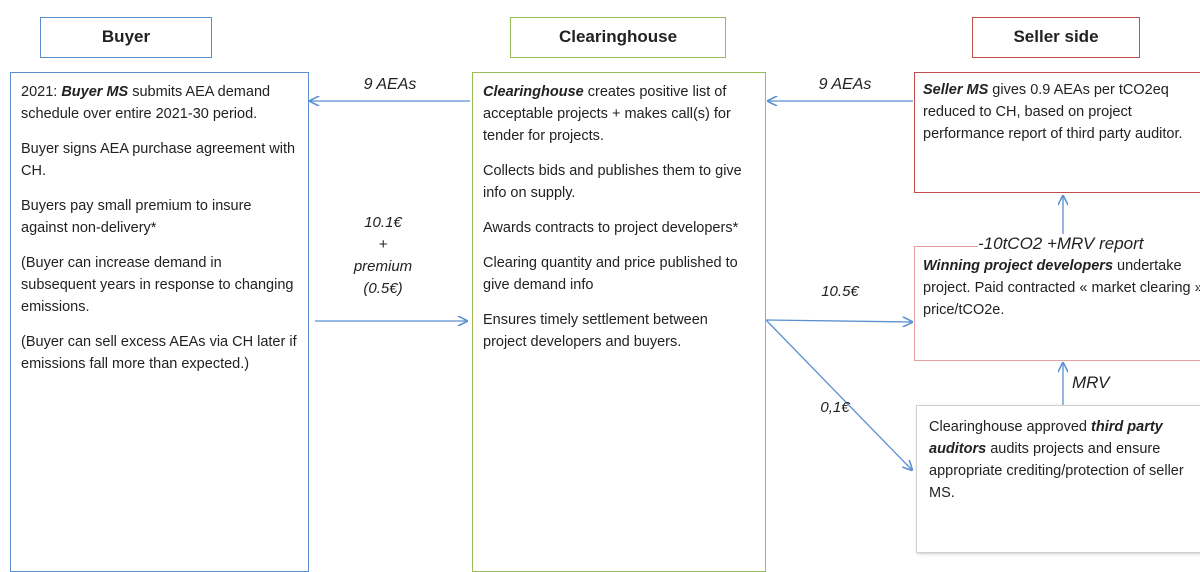  Describe the element at coordinates (533, 92) in the screenshot. I see `text: Clearinghouse` at that location.